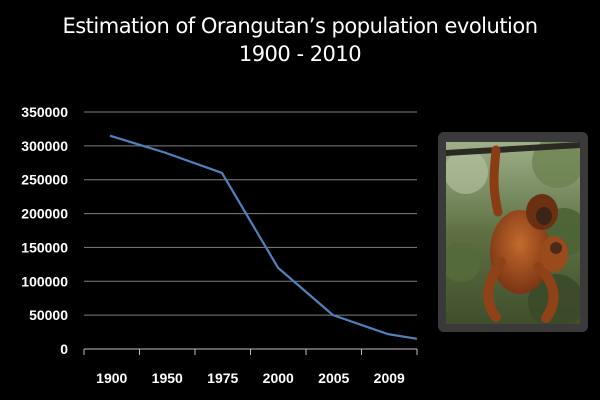  I want to click on y-tick-label: 100000, so click(44, 281).